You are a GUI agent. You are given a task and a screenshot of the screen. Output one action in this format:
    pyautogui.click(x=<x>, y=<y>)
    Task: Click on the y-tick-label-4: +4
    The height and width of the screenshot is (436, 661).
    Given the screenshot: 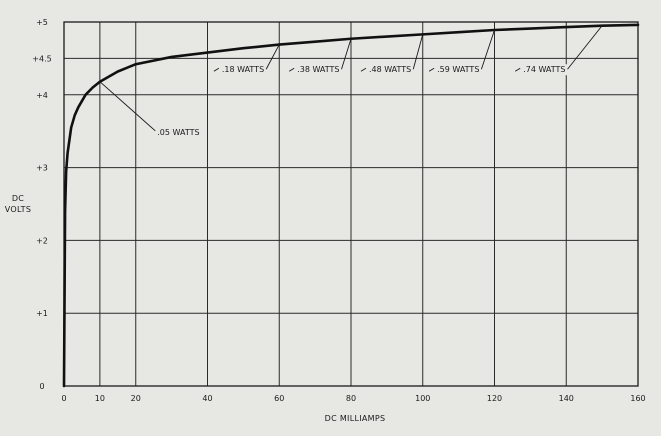 What is the action you would take?
    pyautogui.click(x=42, y=95)
    